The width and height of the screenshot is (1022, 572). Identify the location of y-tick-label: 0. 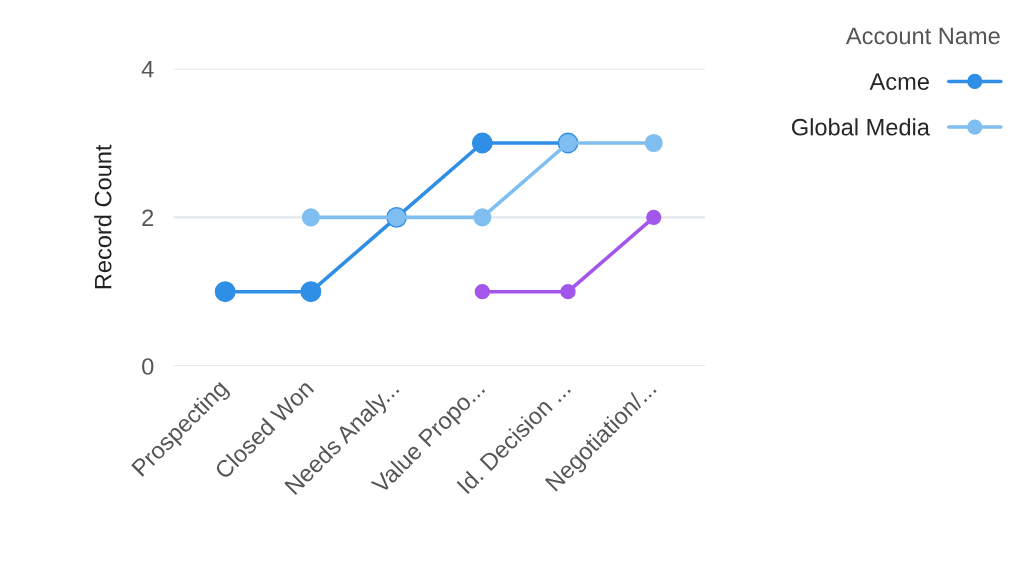
(148, 366).